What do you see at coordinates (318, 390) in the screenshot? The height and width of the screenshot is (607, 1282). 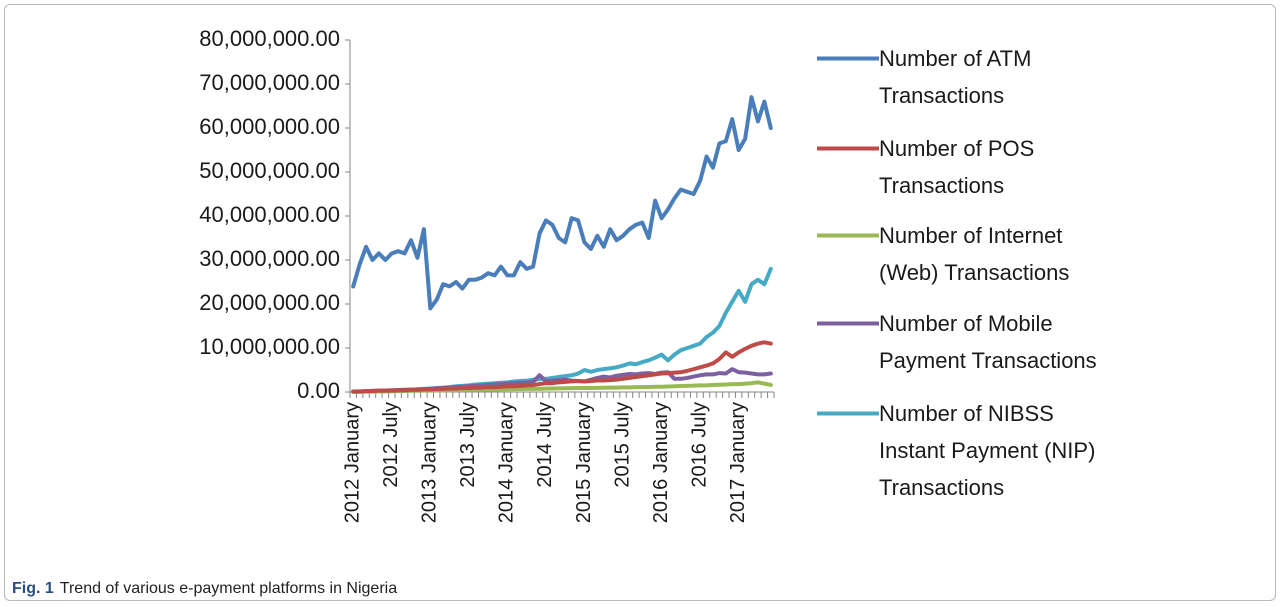 I see `y-tick-label: 0.00` at bounding box center [318, 390].